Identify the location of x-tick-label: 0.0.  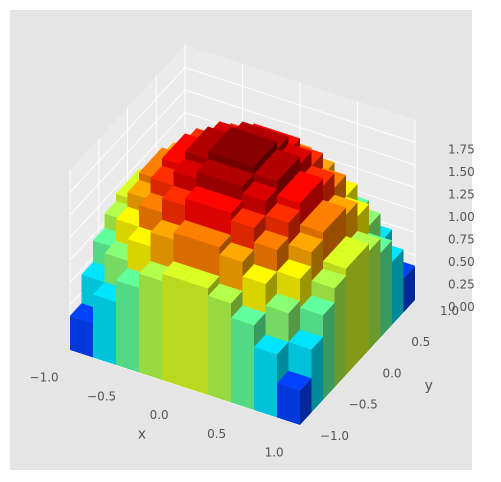
(159, 415).